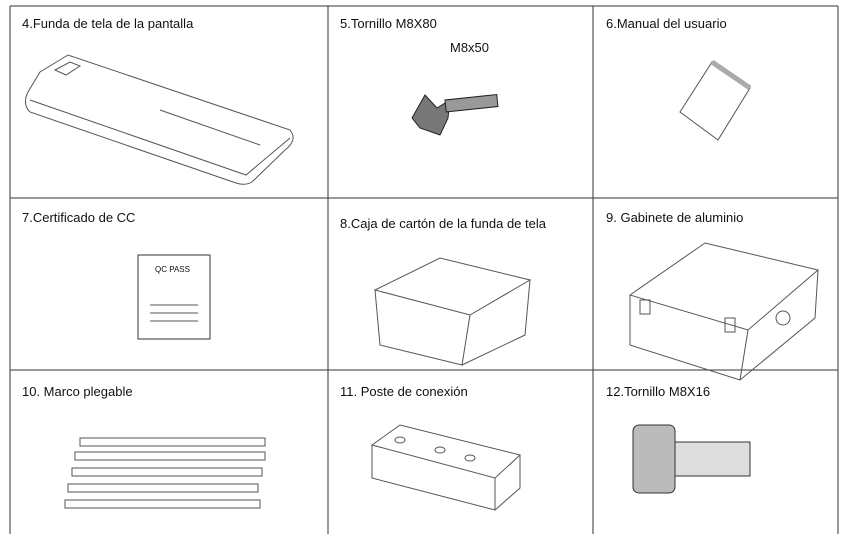 This screenshot has width=846, height=534. Describe the element at coordinates (165, 473) in the screenshot. I see `folding-frame` at that location.